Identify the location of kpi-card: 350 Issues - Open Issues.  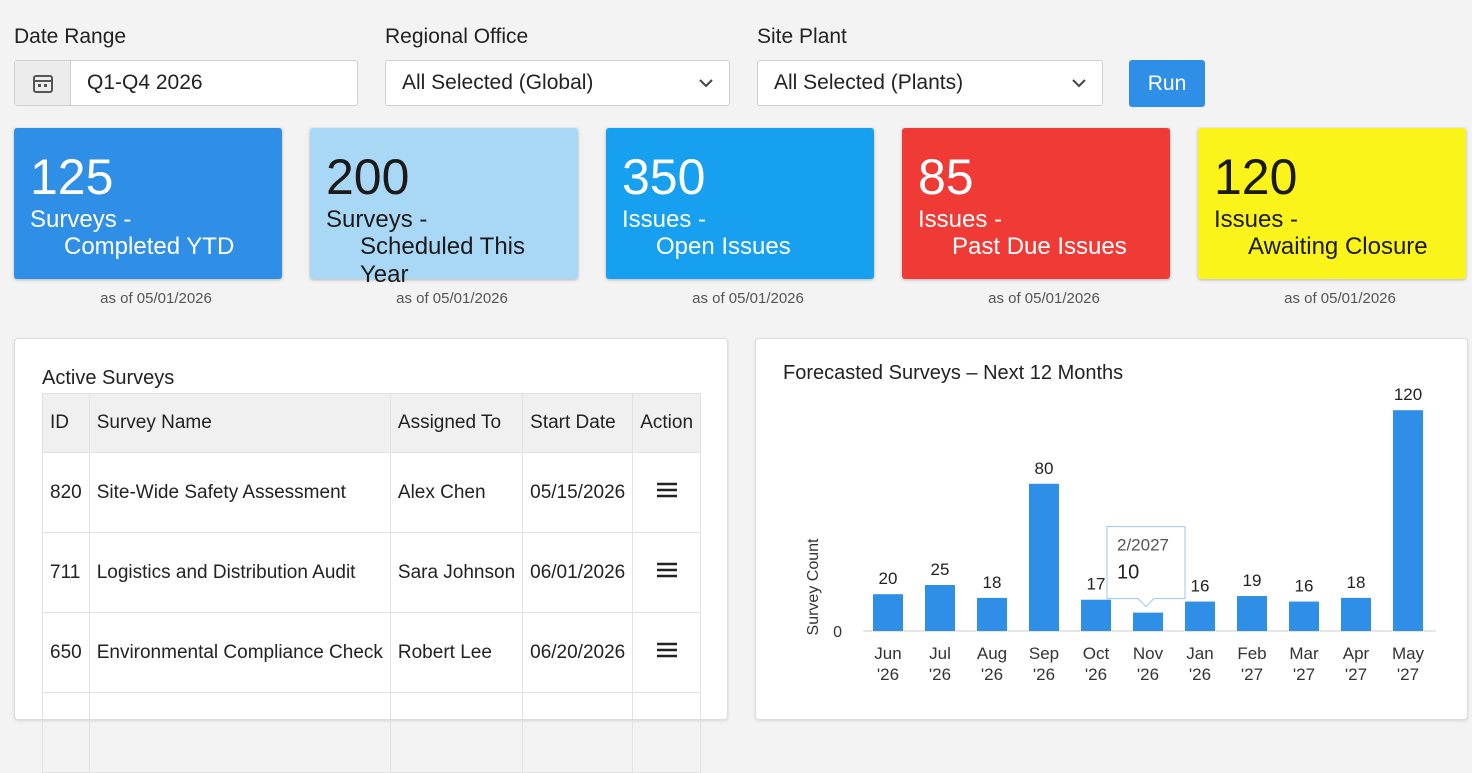
(740, 203).